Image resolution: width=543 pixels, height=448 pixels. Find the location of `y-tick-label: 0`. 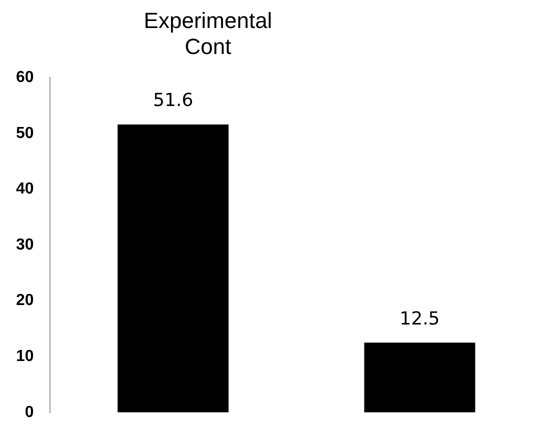

y-tick-label: 0 is located at coordinates (29, 412).